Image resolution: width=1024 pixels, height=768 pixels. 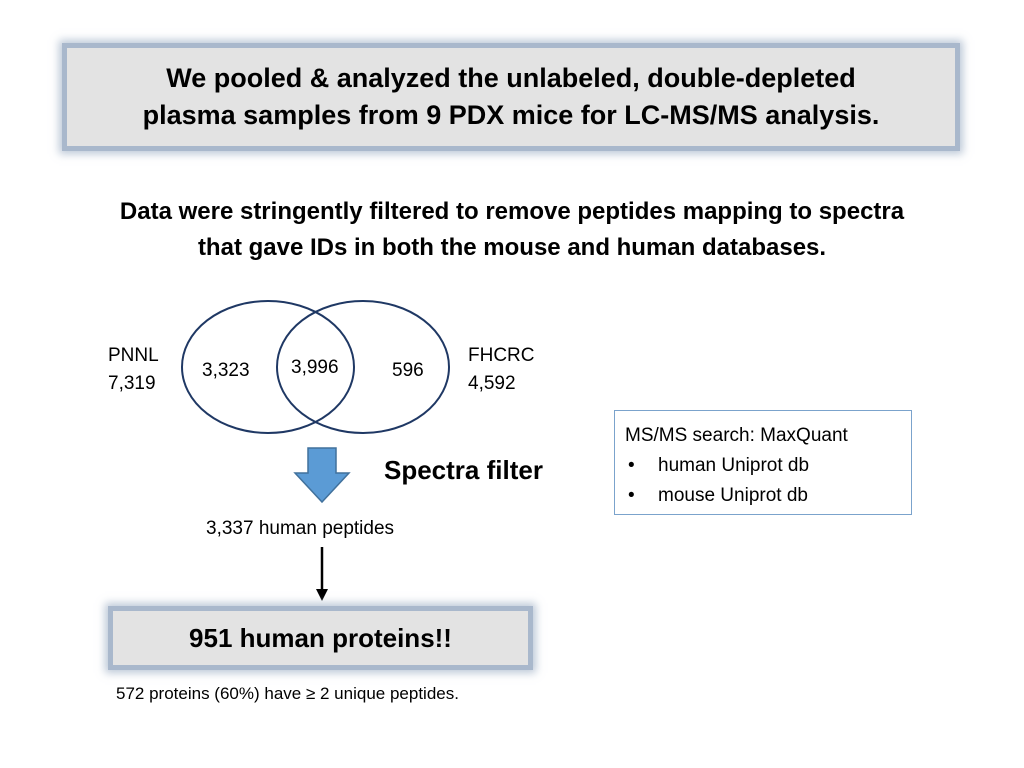 What do you see at coordinates (132, 383) in the screenshot?
I see `left-set-total: 7,319` at bounding box center [132, 383].